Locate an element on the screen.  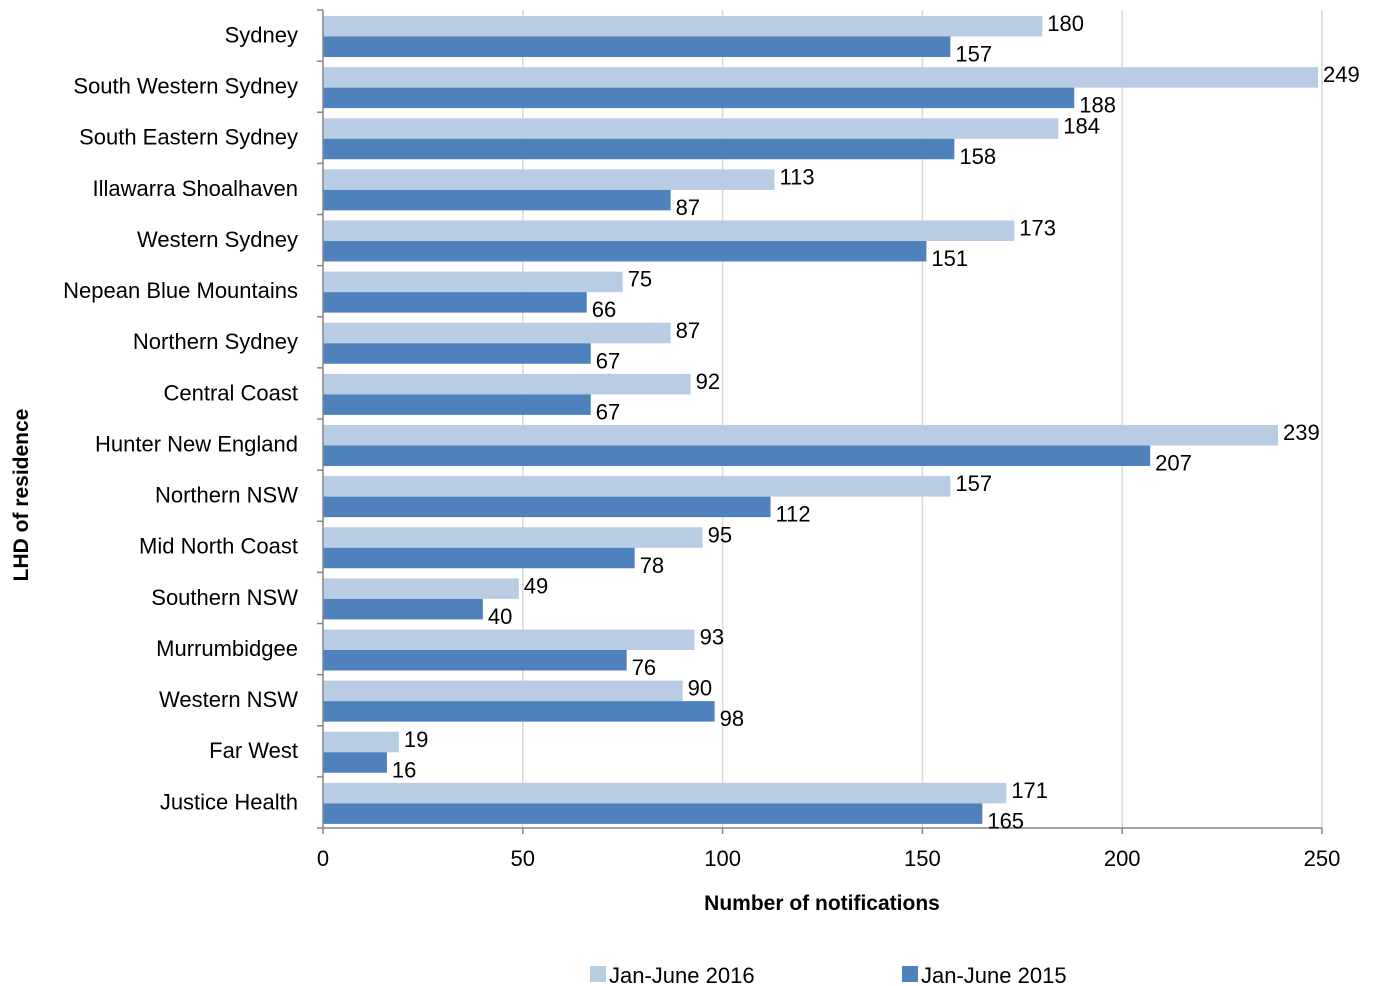
value-label: 180 is located at coordinates (1065, 23).